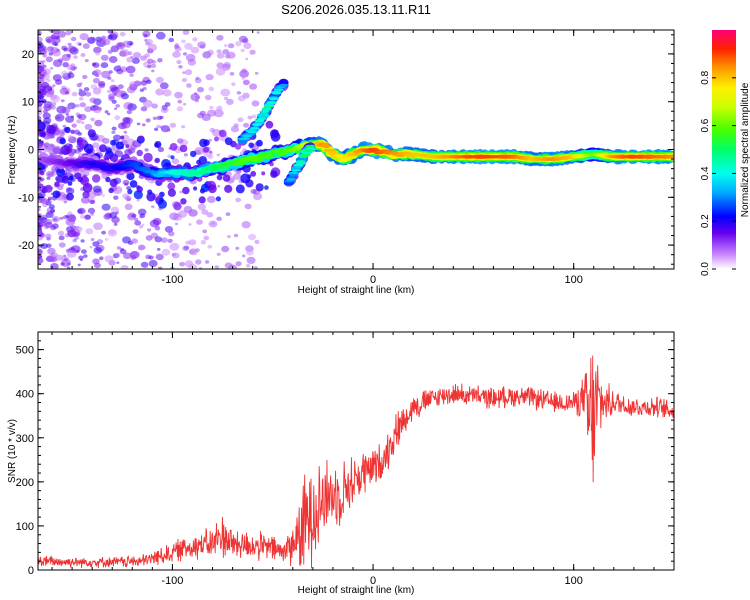 The image size is (750, 600). What do you see at coordinates (705, 269) in the screenshot?
I see `colorbar-tick-label: 0.0` at bounding box center [705, 269].